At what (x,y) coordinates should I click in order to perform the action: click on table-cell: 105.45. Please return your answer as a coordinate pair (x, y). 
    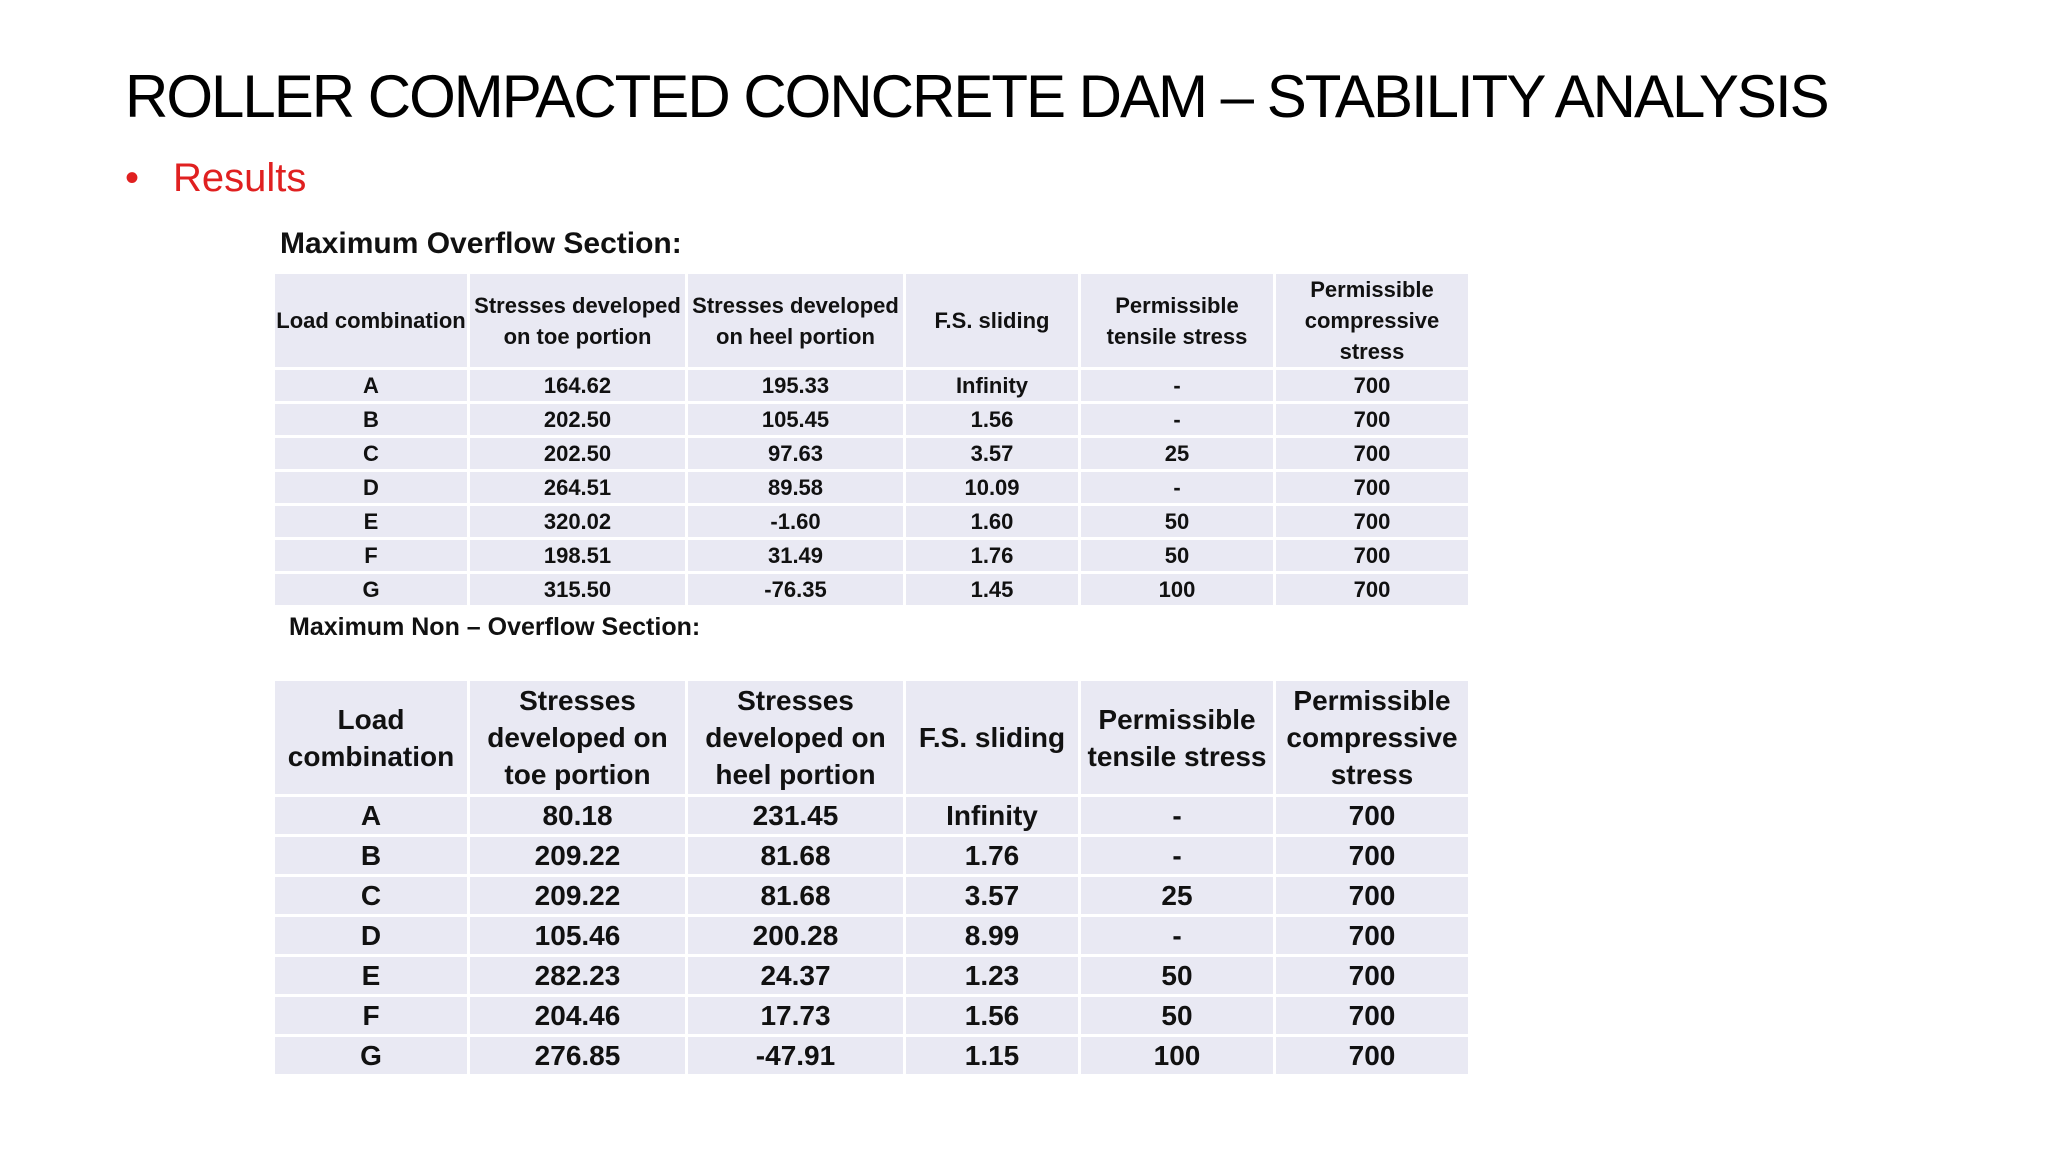
    Looking at the image, I should click on (795, 419).